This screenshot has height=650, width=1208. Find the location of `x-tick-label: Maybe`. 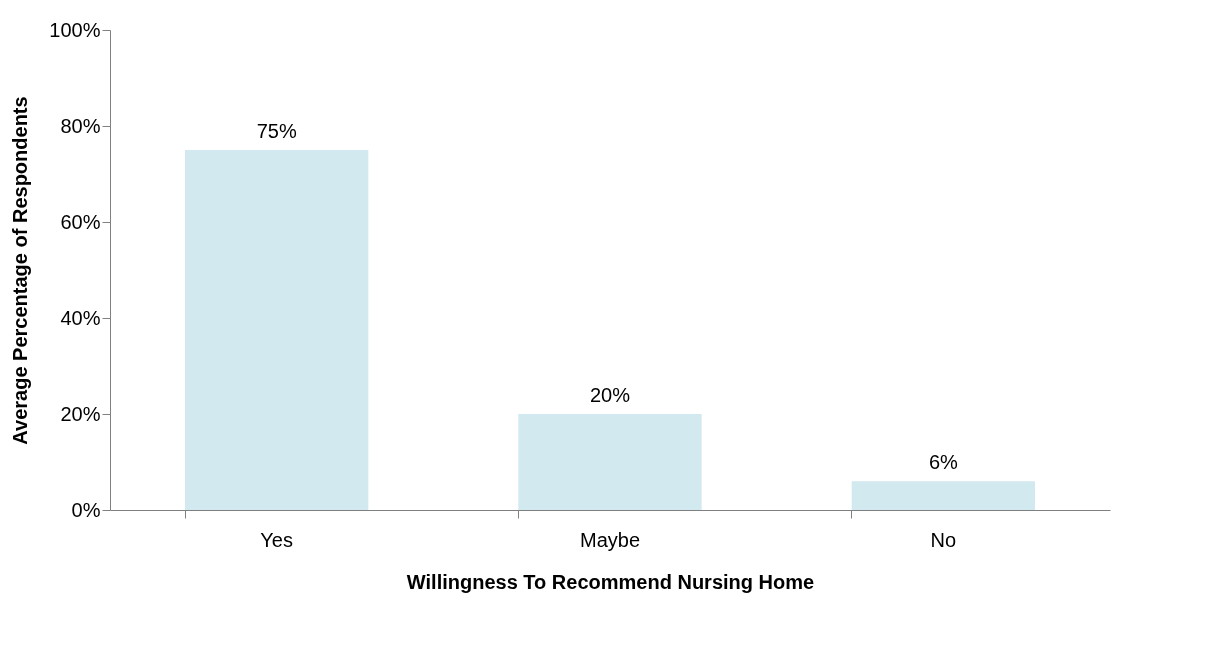

x-tick-label: Maybe is located at coordinates (610, 539).